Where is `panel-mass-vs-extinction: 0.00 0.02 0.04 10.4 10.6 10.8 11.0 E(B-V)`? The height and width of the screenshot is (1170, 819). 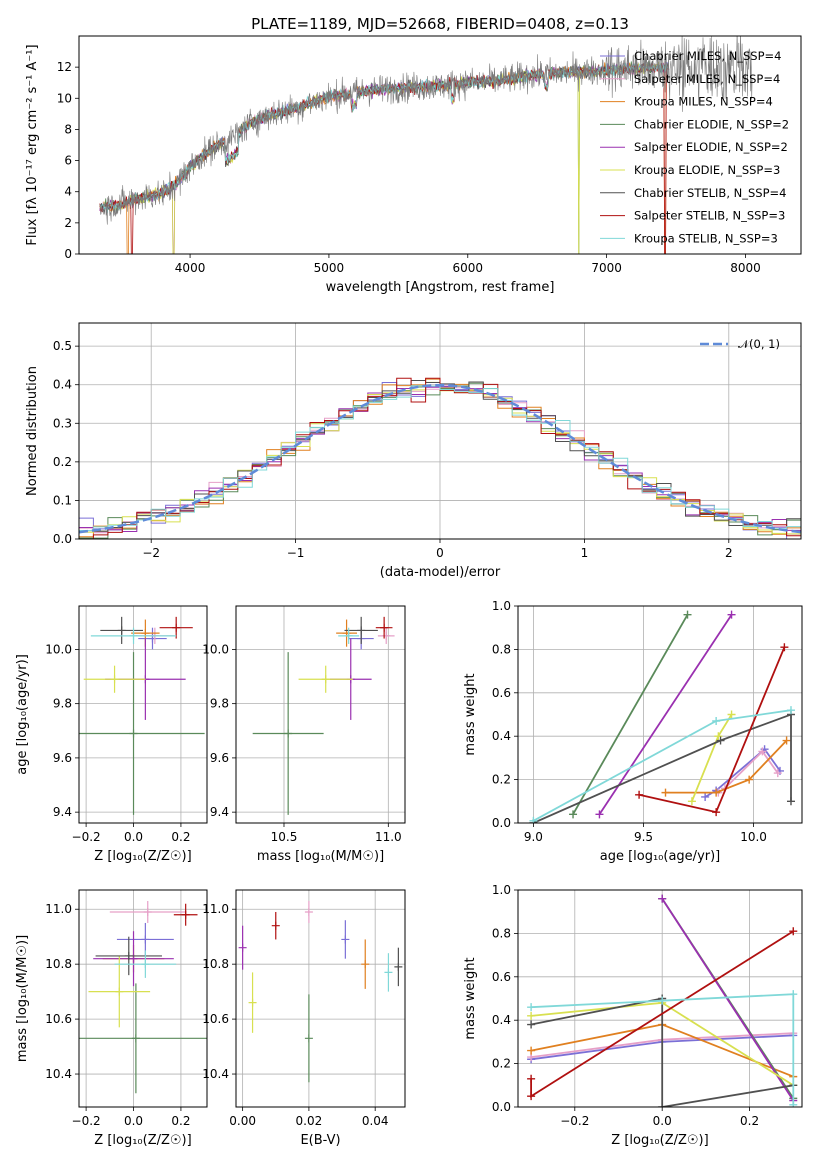 panel-mass-vs-extinction: 0.00 0.02 0.04 10.4 10.6 10.8 11.0 E(B-V) is located at coordinates (304, 1018).